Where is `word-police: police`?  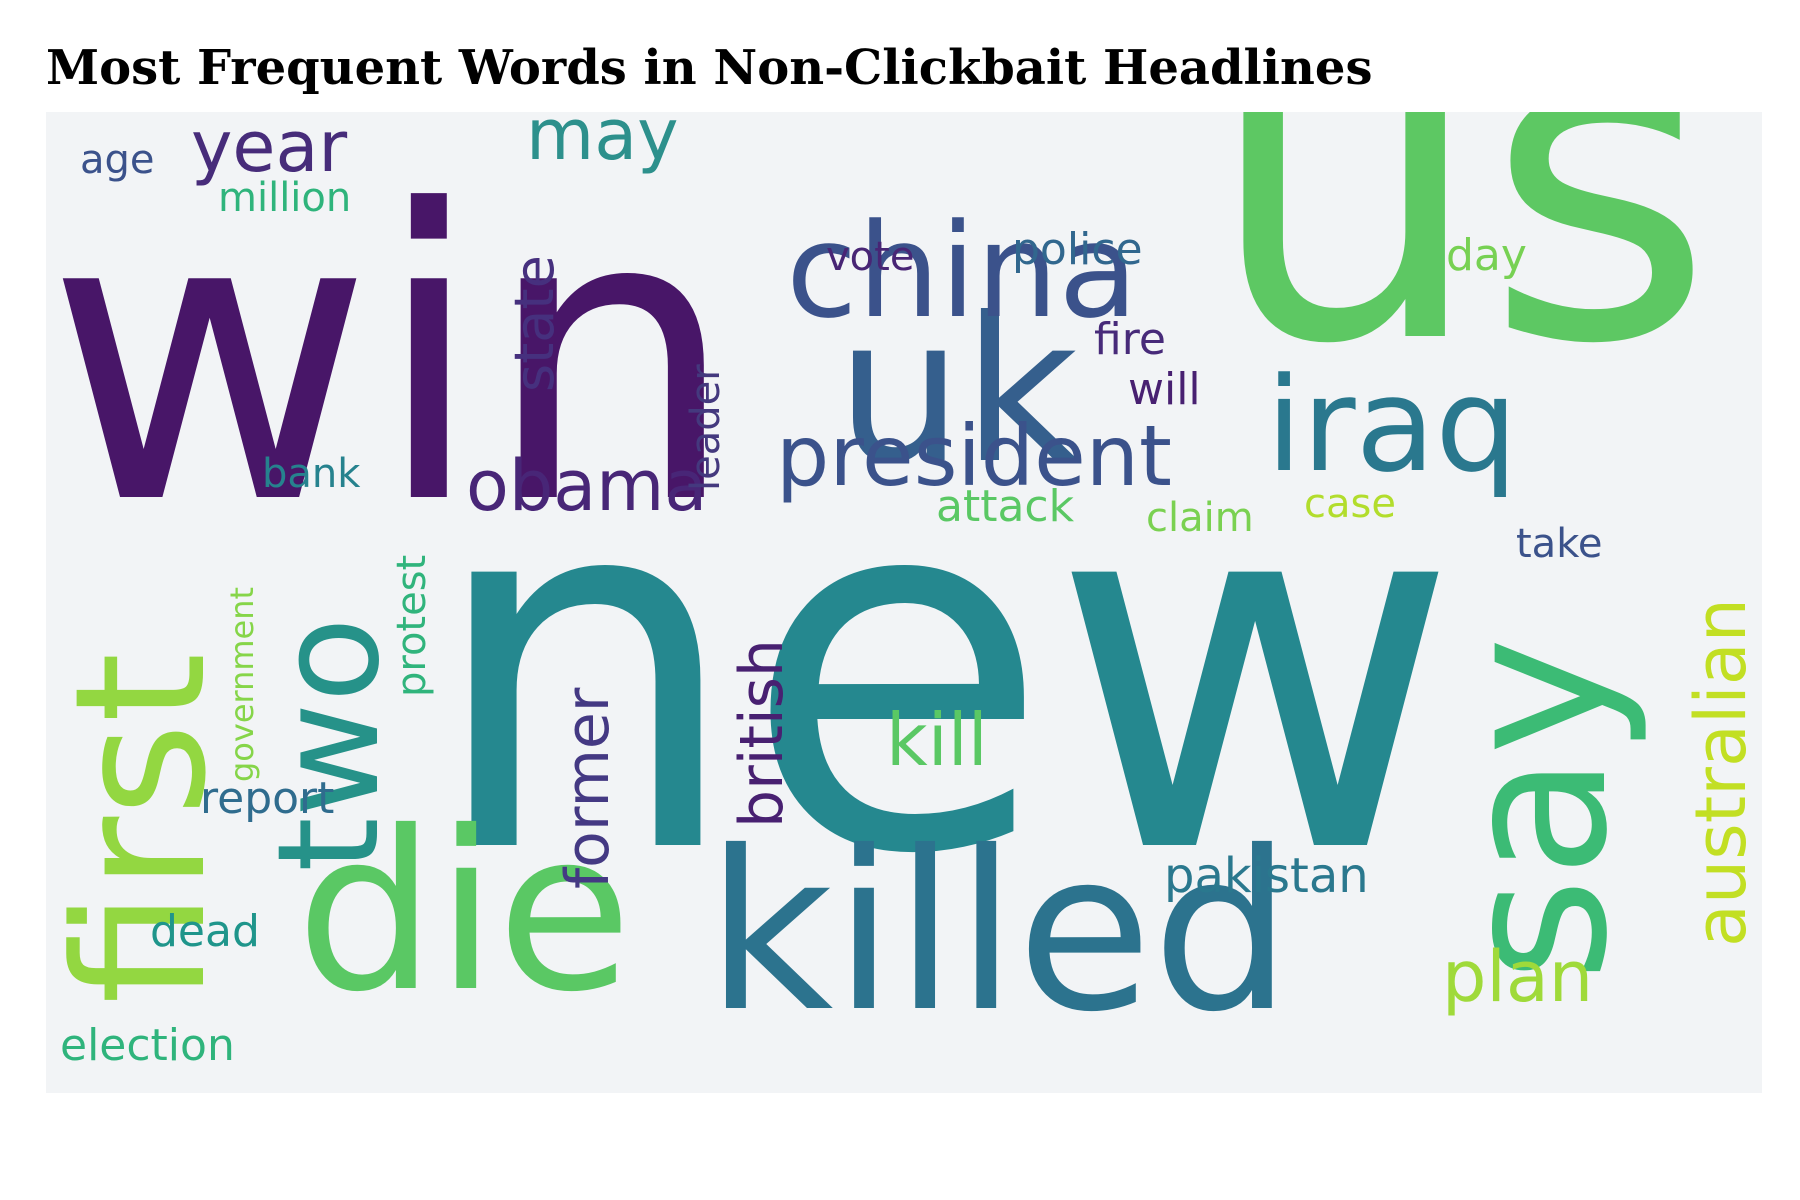
word-police: police is located at coordinates (1077, 249).